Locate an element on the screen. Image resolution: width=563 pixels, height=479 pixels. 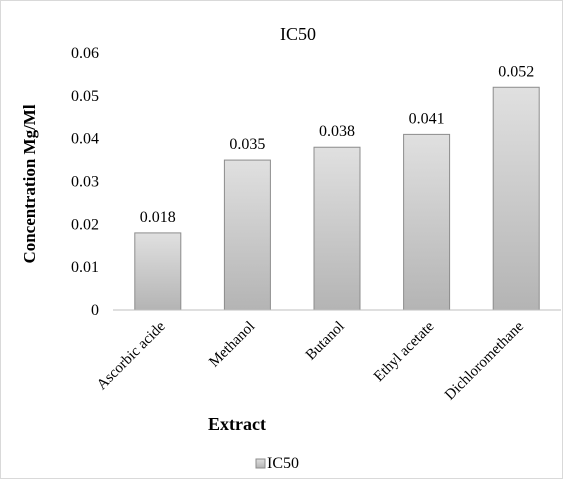
legend-swatch is located at coordinates (260, 463).